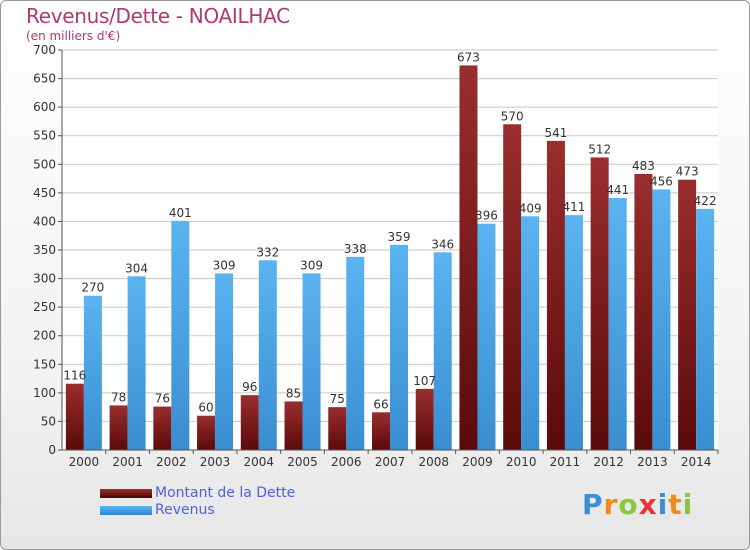  Describe the element at coordinates (126, 493) in the screenshot. I see `legend-swatch-debt` at that location.